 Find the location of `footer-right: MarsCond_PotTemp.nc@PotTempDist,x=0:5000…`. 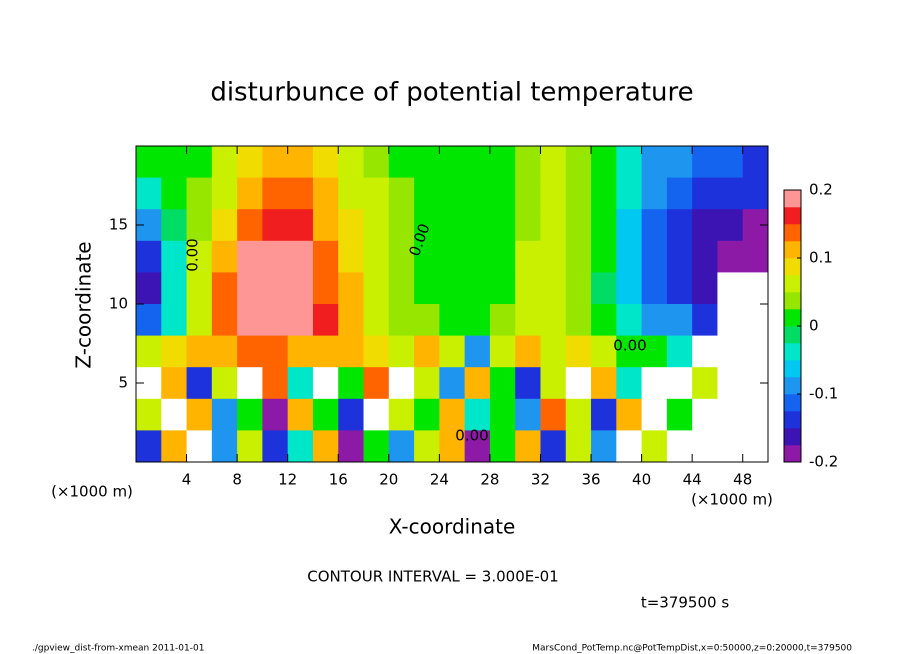

footer-right: MarsCond_PotTemp.nc@PotTempDist,x=0:5000… is located at coordinates (692, 649).